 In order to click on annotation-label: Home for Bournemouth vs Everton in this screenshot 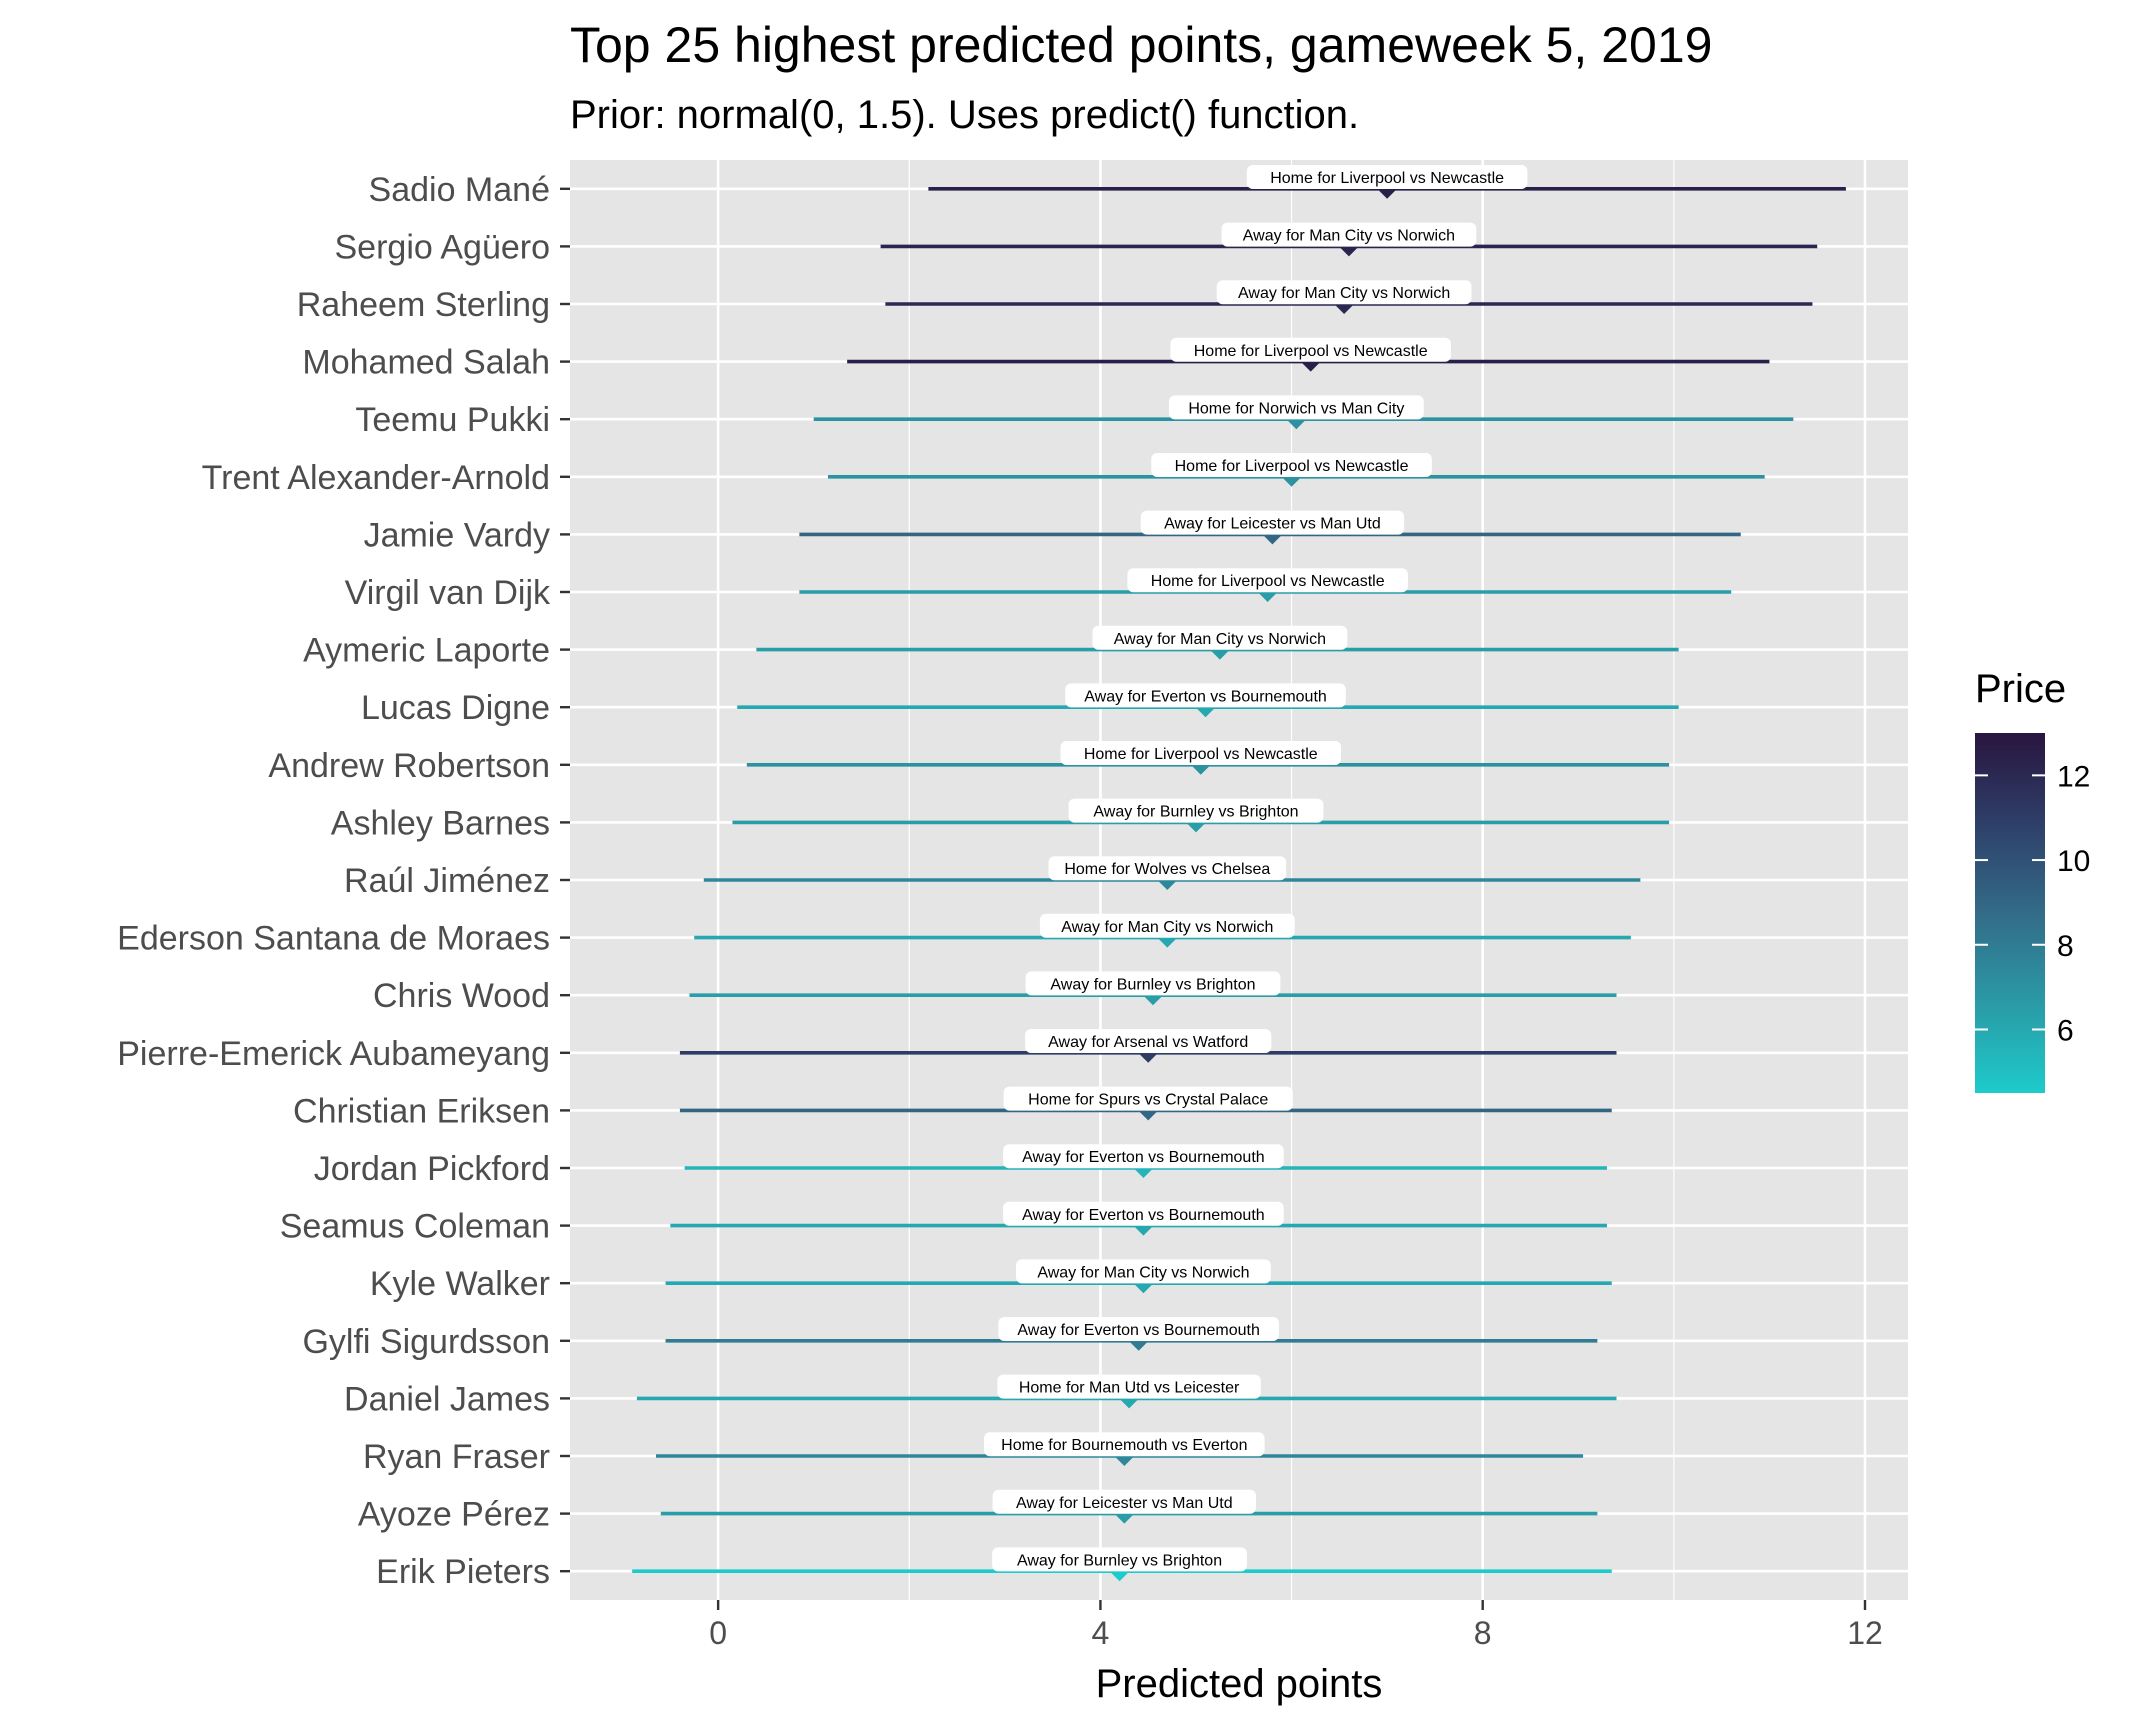, I will do `click(1124, 1444)`.